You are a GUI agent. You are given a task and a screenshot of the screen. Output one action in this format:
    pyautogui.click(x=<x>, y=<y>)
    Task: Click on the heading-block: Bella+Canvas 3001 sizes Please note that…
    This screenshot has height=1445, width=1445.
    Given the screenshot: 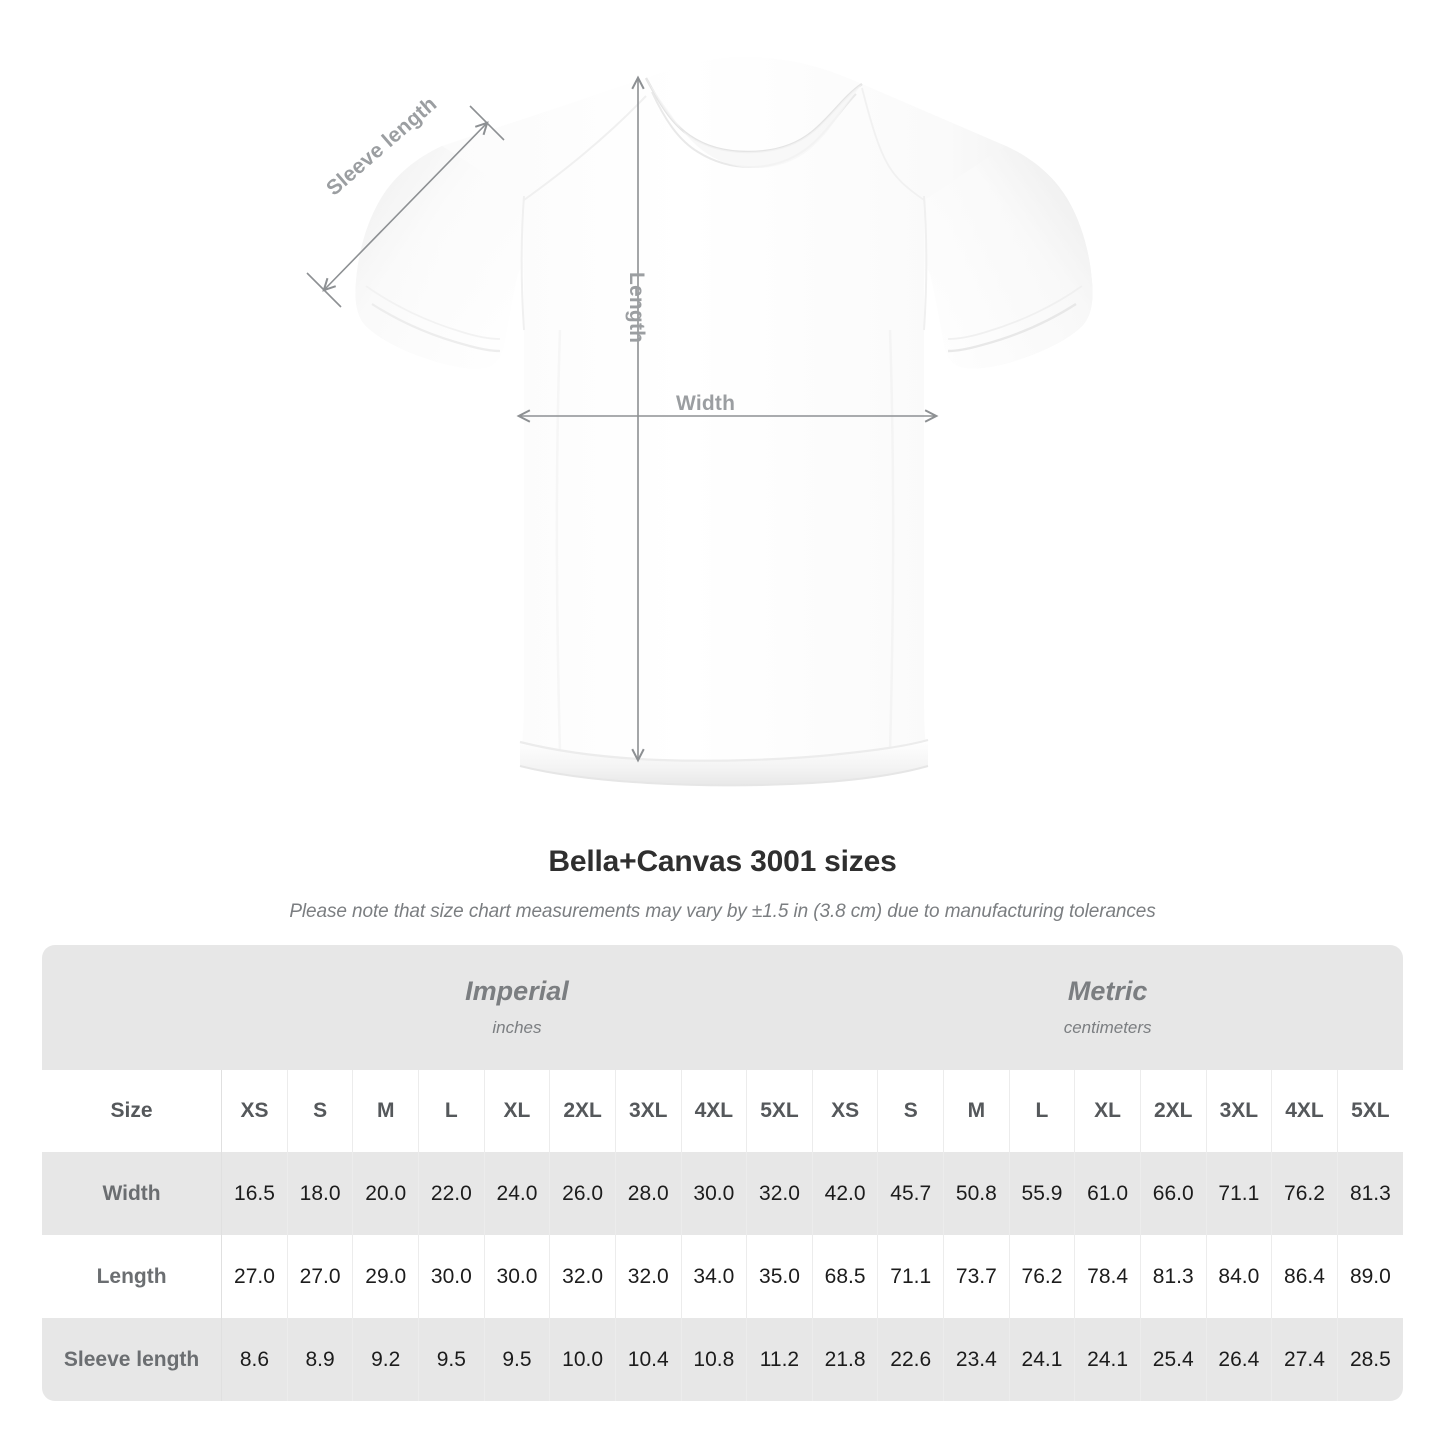 What is the action you would take?
    pyautogui.click(x=722, y=884)
    